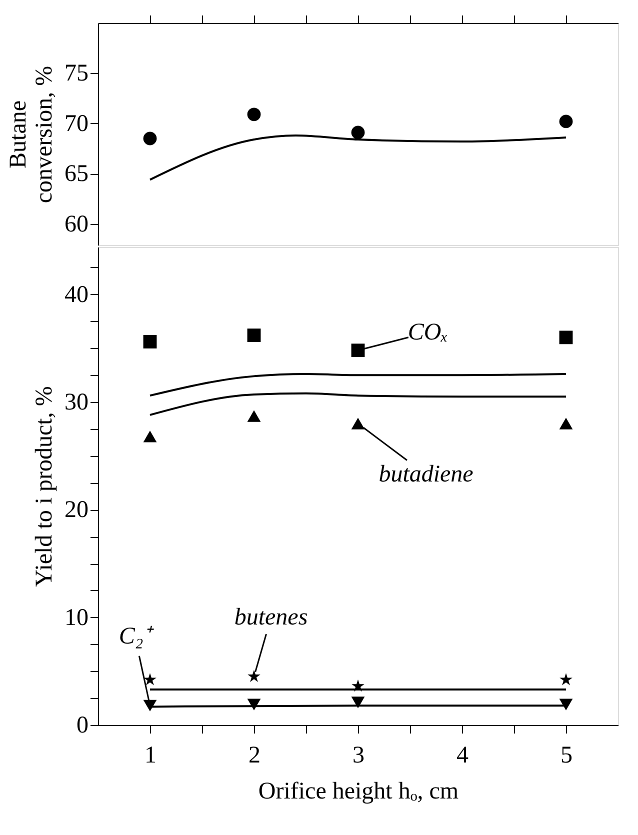 This screenshot has height=835, width=638. What do you see at coordinates (32, 135) in the screenshot?
I see `y-axis-title: Butane conversion, %` at bounding box center [32, 135].